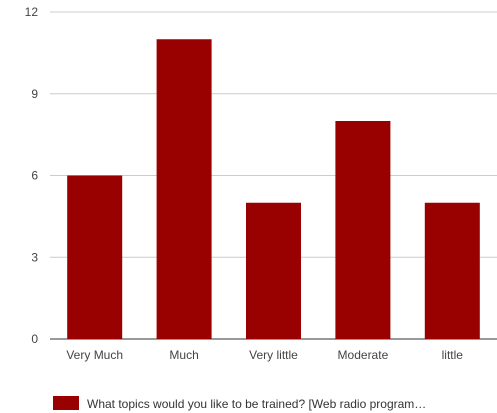 Image resolution: width=497 pixels, height=413 pixels. I want to click on x-category-label: Very Much, so click(94, 355).